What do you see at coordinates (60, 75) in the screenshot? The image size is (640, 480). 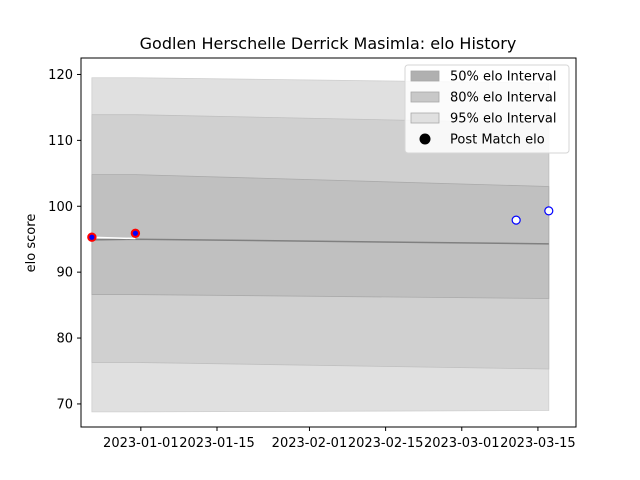 I see `y-tick-label-120: 120` at bounding box center [60, 75].